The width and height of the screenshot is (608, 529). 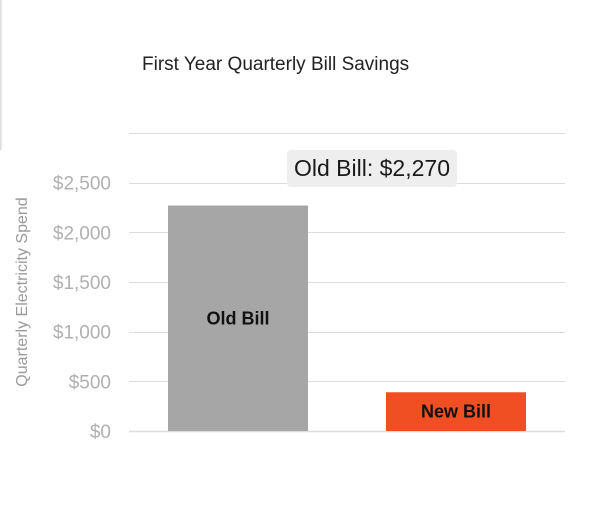 What do you see at coordinates (372, 168) in the screenshot?
I see `bar-tooltip: Old Bill: $2,270` at bounding box center [372, 168].